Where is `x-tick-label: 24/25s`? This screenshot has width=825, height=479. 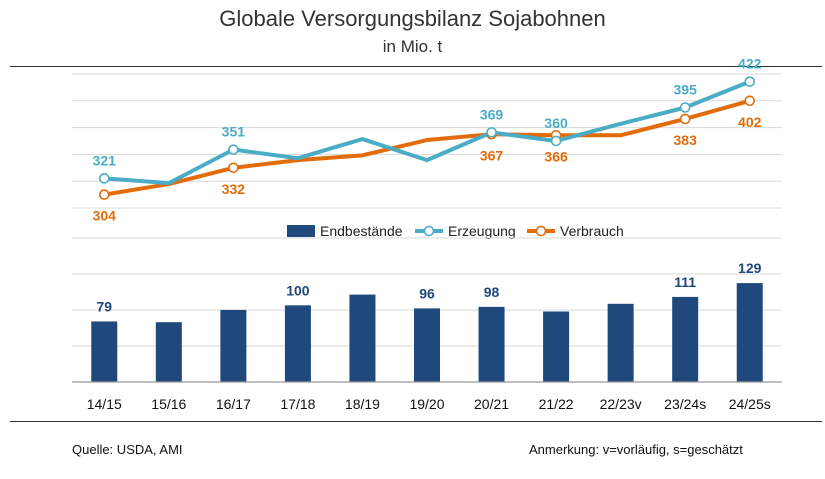 x-tick-label: 24/25s is located at coordinates (750, 404).